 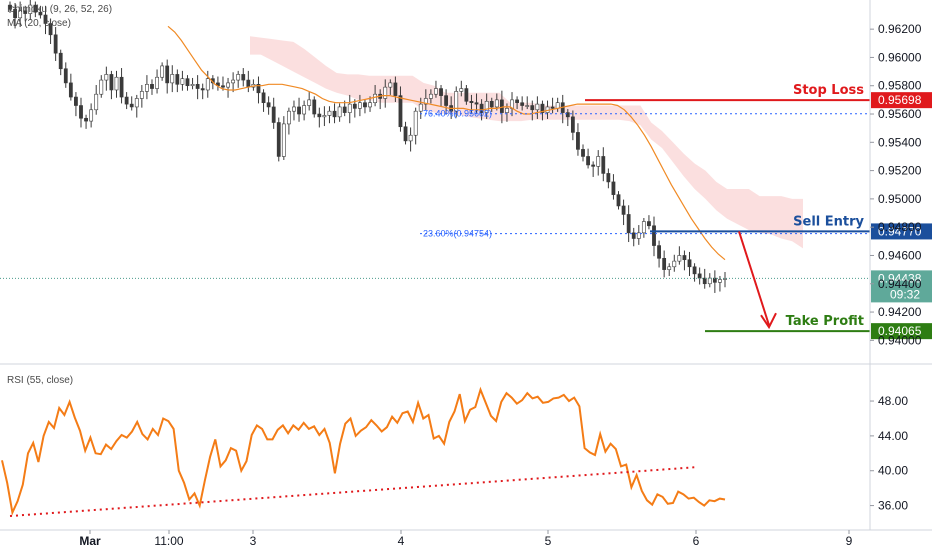 What do you see at coordinates (900, 171) in the screenshot?
I see `y-tick-label: 0.95200` at bounding box center [900, 171].